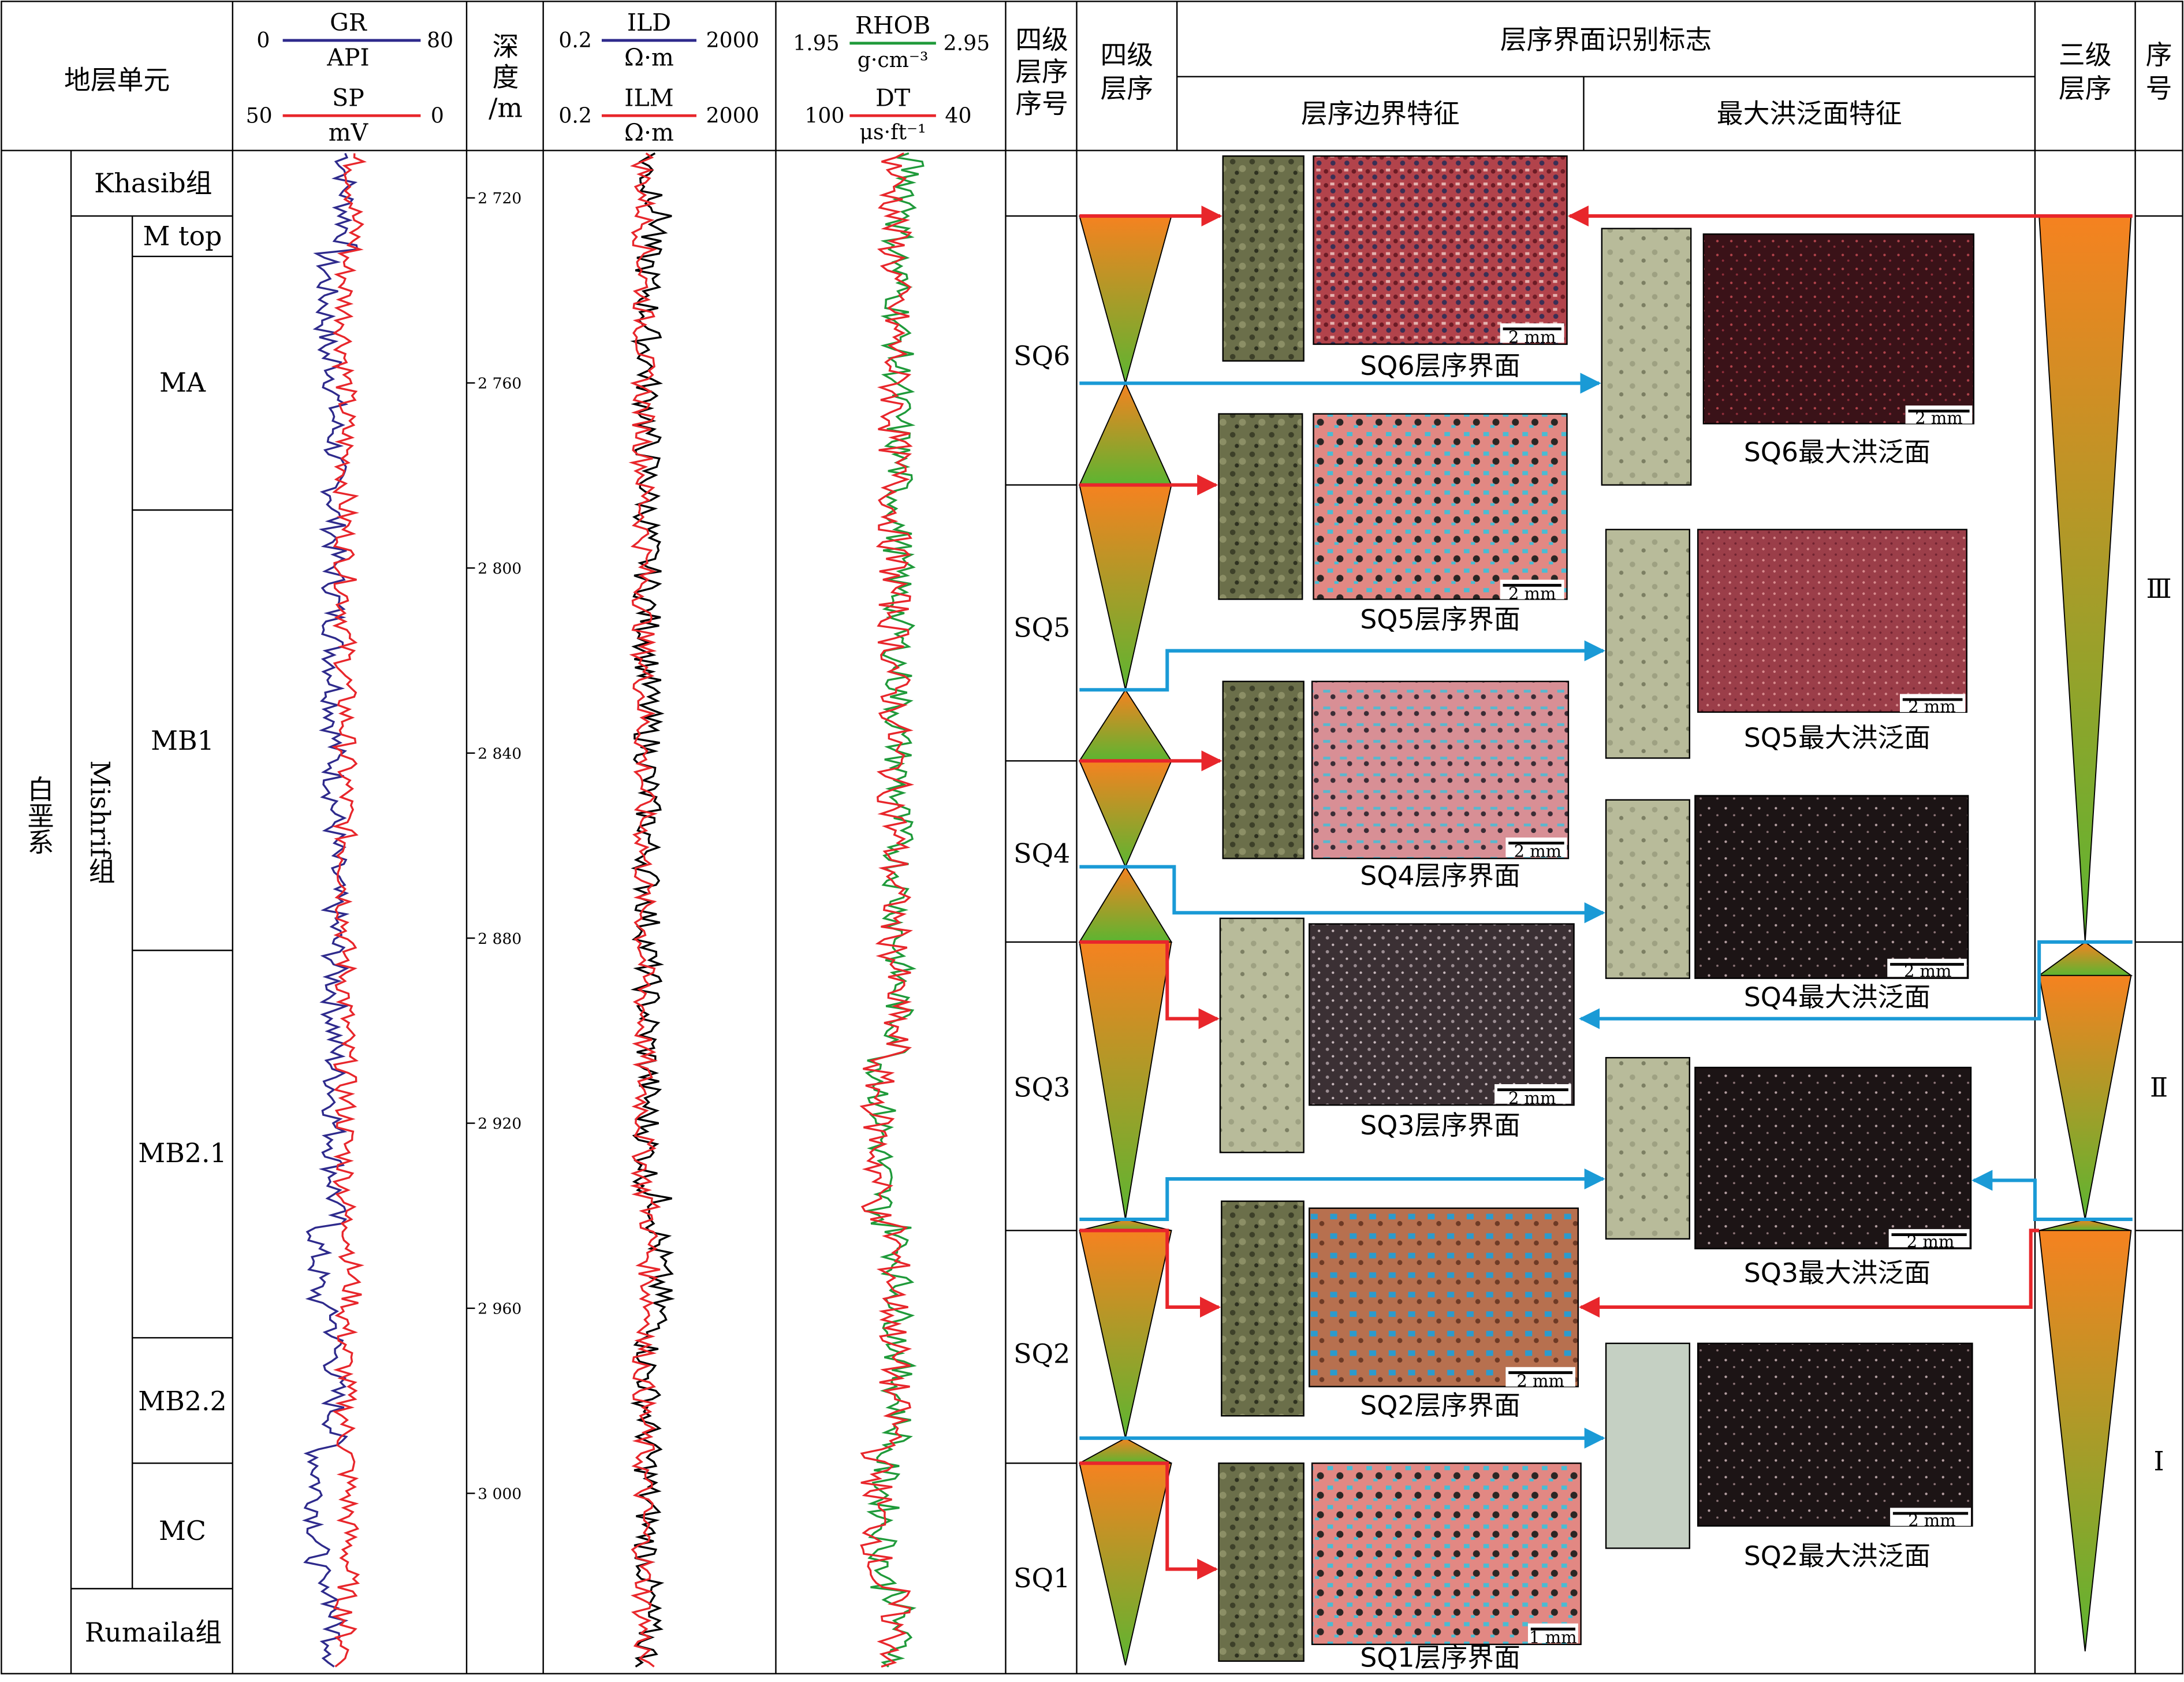 This screenshot has width=2184, height=1682. Describe the element at coordinates (183, 236) in the screenshot. I see `member-m-top: M top` at that location.